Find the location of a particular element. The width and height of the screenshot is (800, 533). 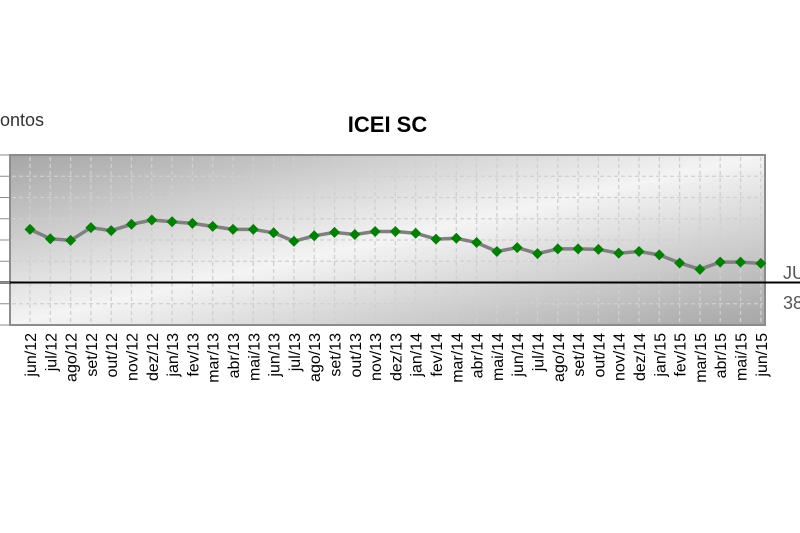

x-tick-label: fev/15 is located at coordinates (681, 355).